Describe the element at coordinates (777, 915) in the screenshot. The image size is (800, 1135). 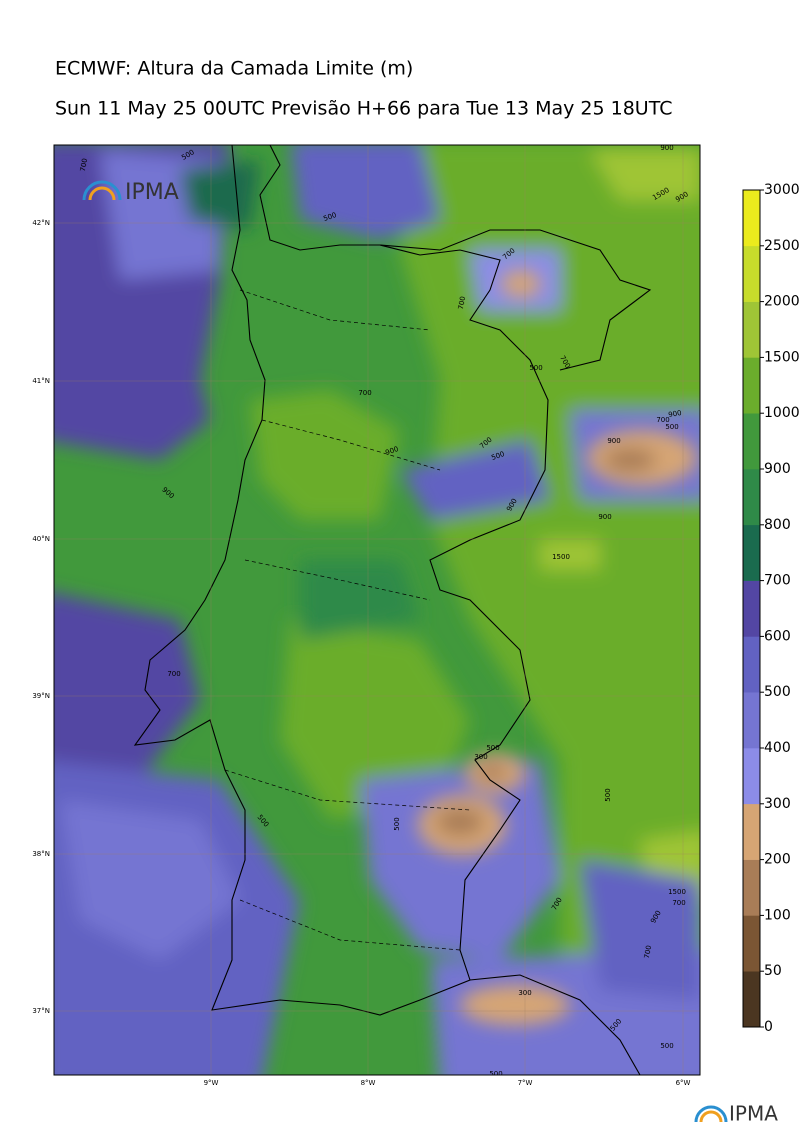
I see `colorbar-label: 100` at that location.